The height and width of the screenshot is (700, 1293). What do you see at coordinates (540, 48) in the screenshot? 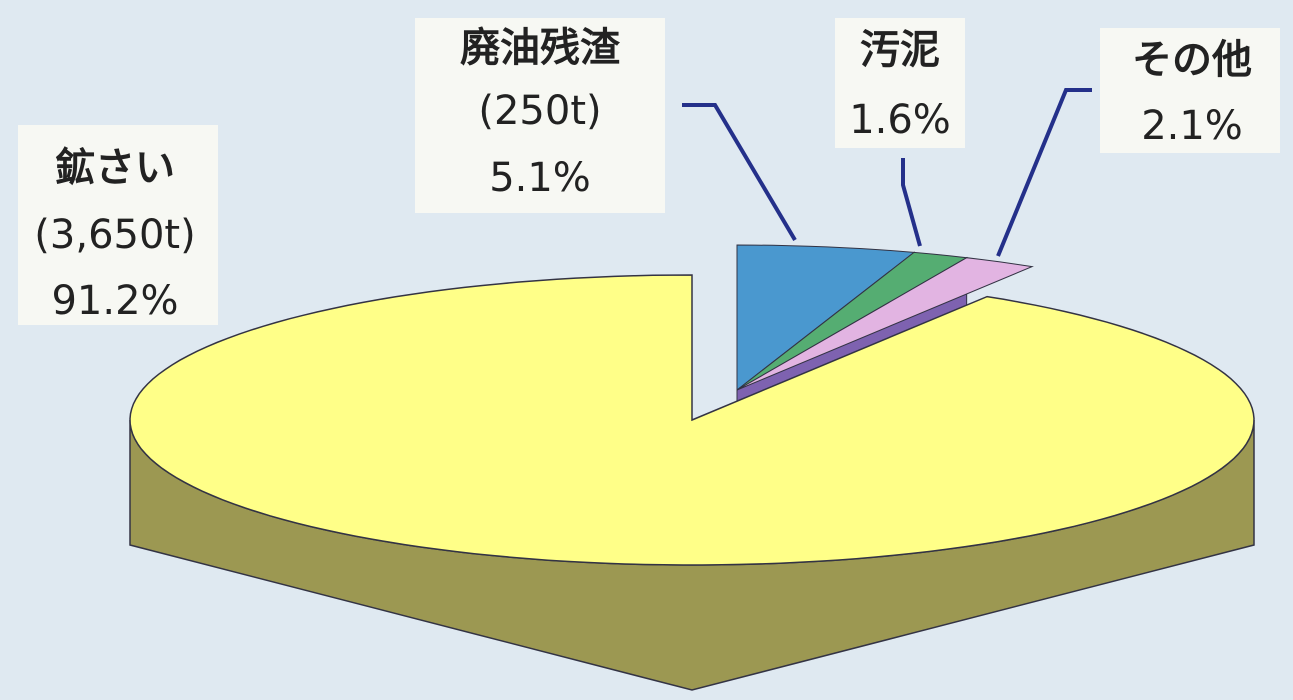
I see `category-label: 廃油残渣` at bounding box center [540, 48].